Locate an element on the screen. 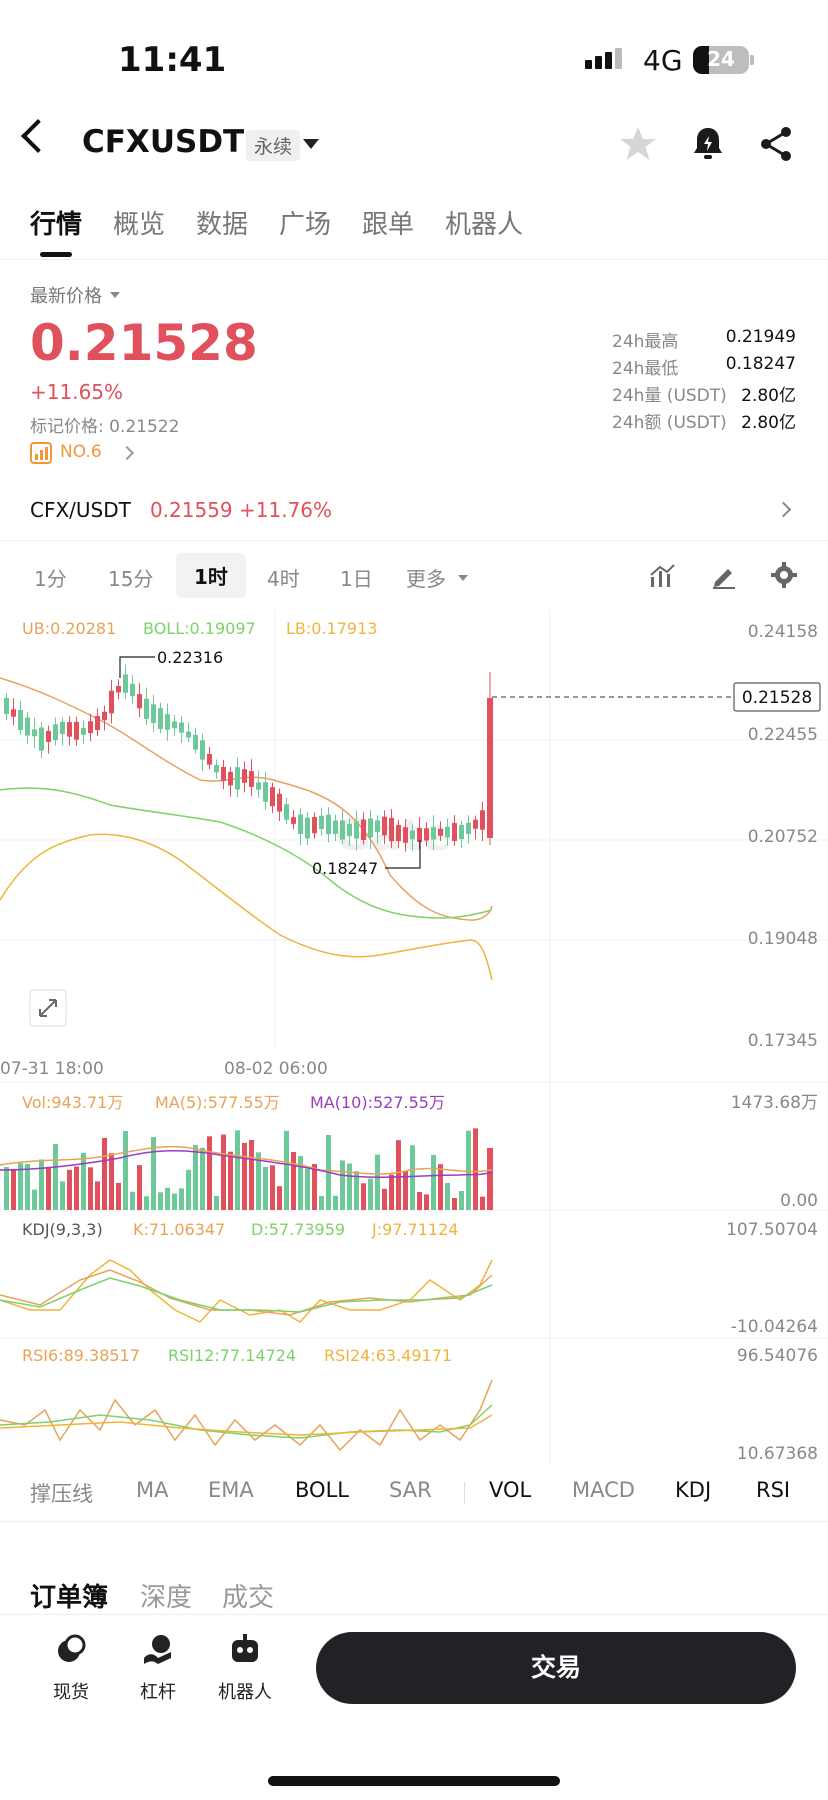  tab-trades: 成交 is located at coordinates (248, 1598).